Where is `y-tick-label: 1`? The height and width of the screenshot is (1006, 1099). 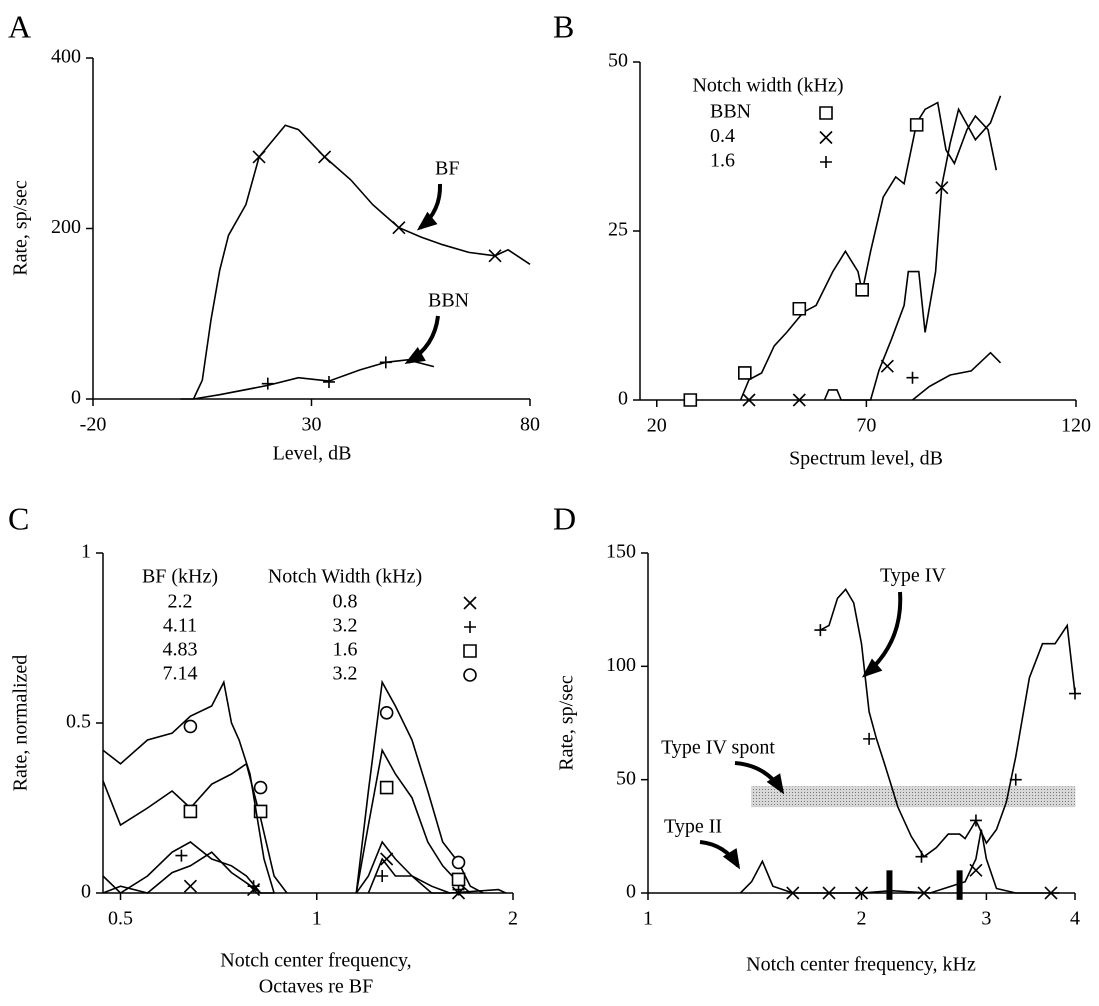 y-tick-label: 1 is located at coordinates (86, 552).